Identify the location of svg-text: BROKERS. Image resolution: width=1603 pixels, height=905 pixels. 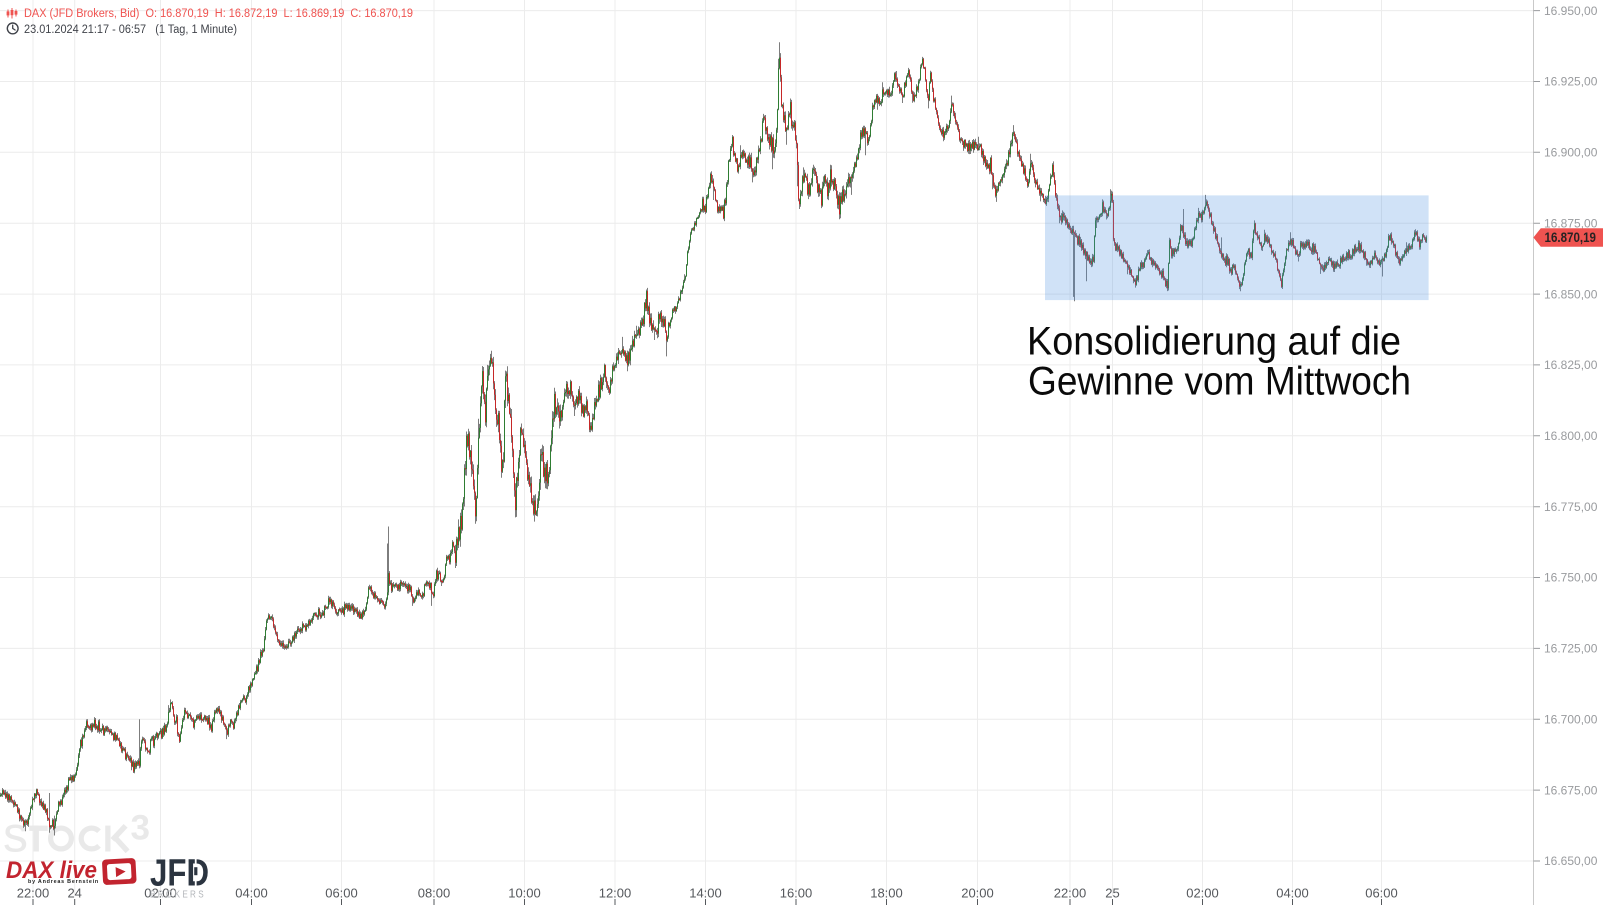
(178, 895).